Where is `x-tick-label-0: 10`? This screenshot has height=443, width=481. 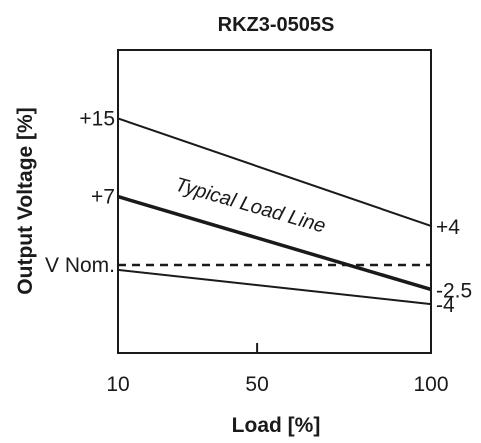 x-tick-label-0: 10 is located at coordinates (117, 384).